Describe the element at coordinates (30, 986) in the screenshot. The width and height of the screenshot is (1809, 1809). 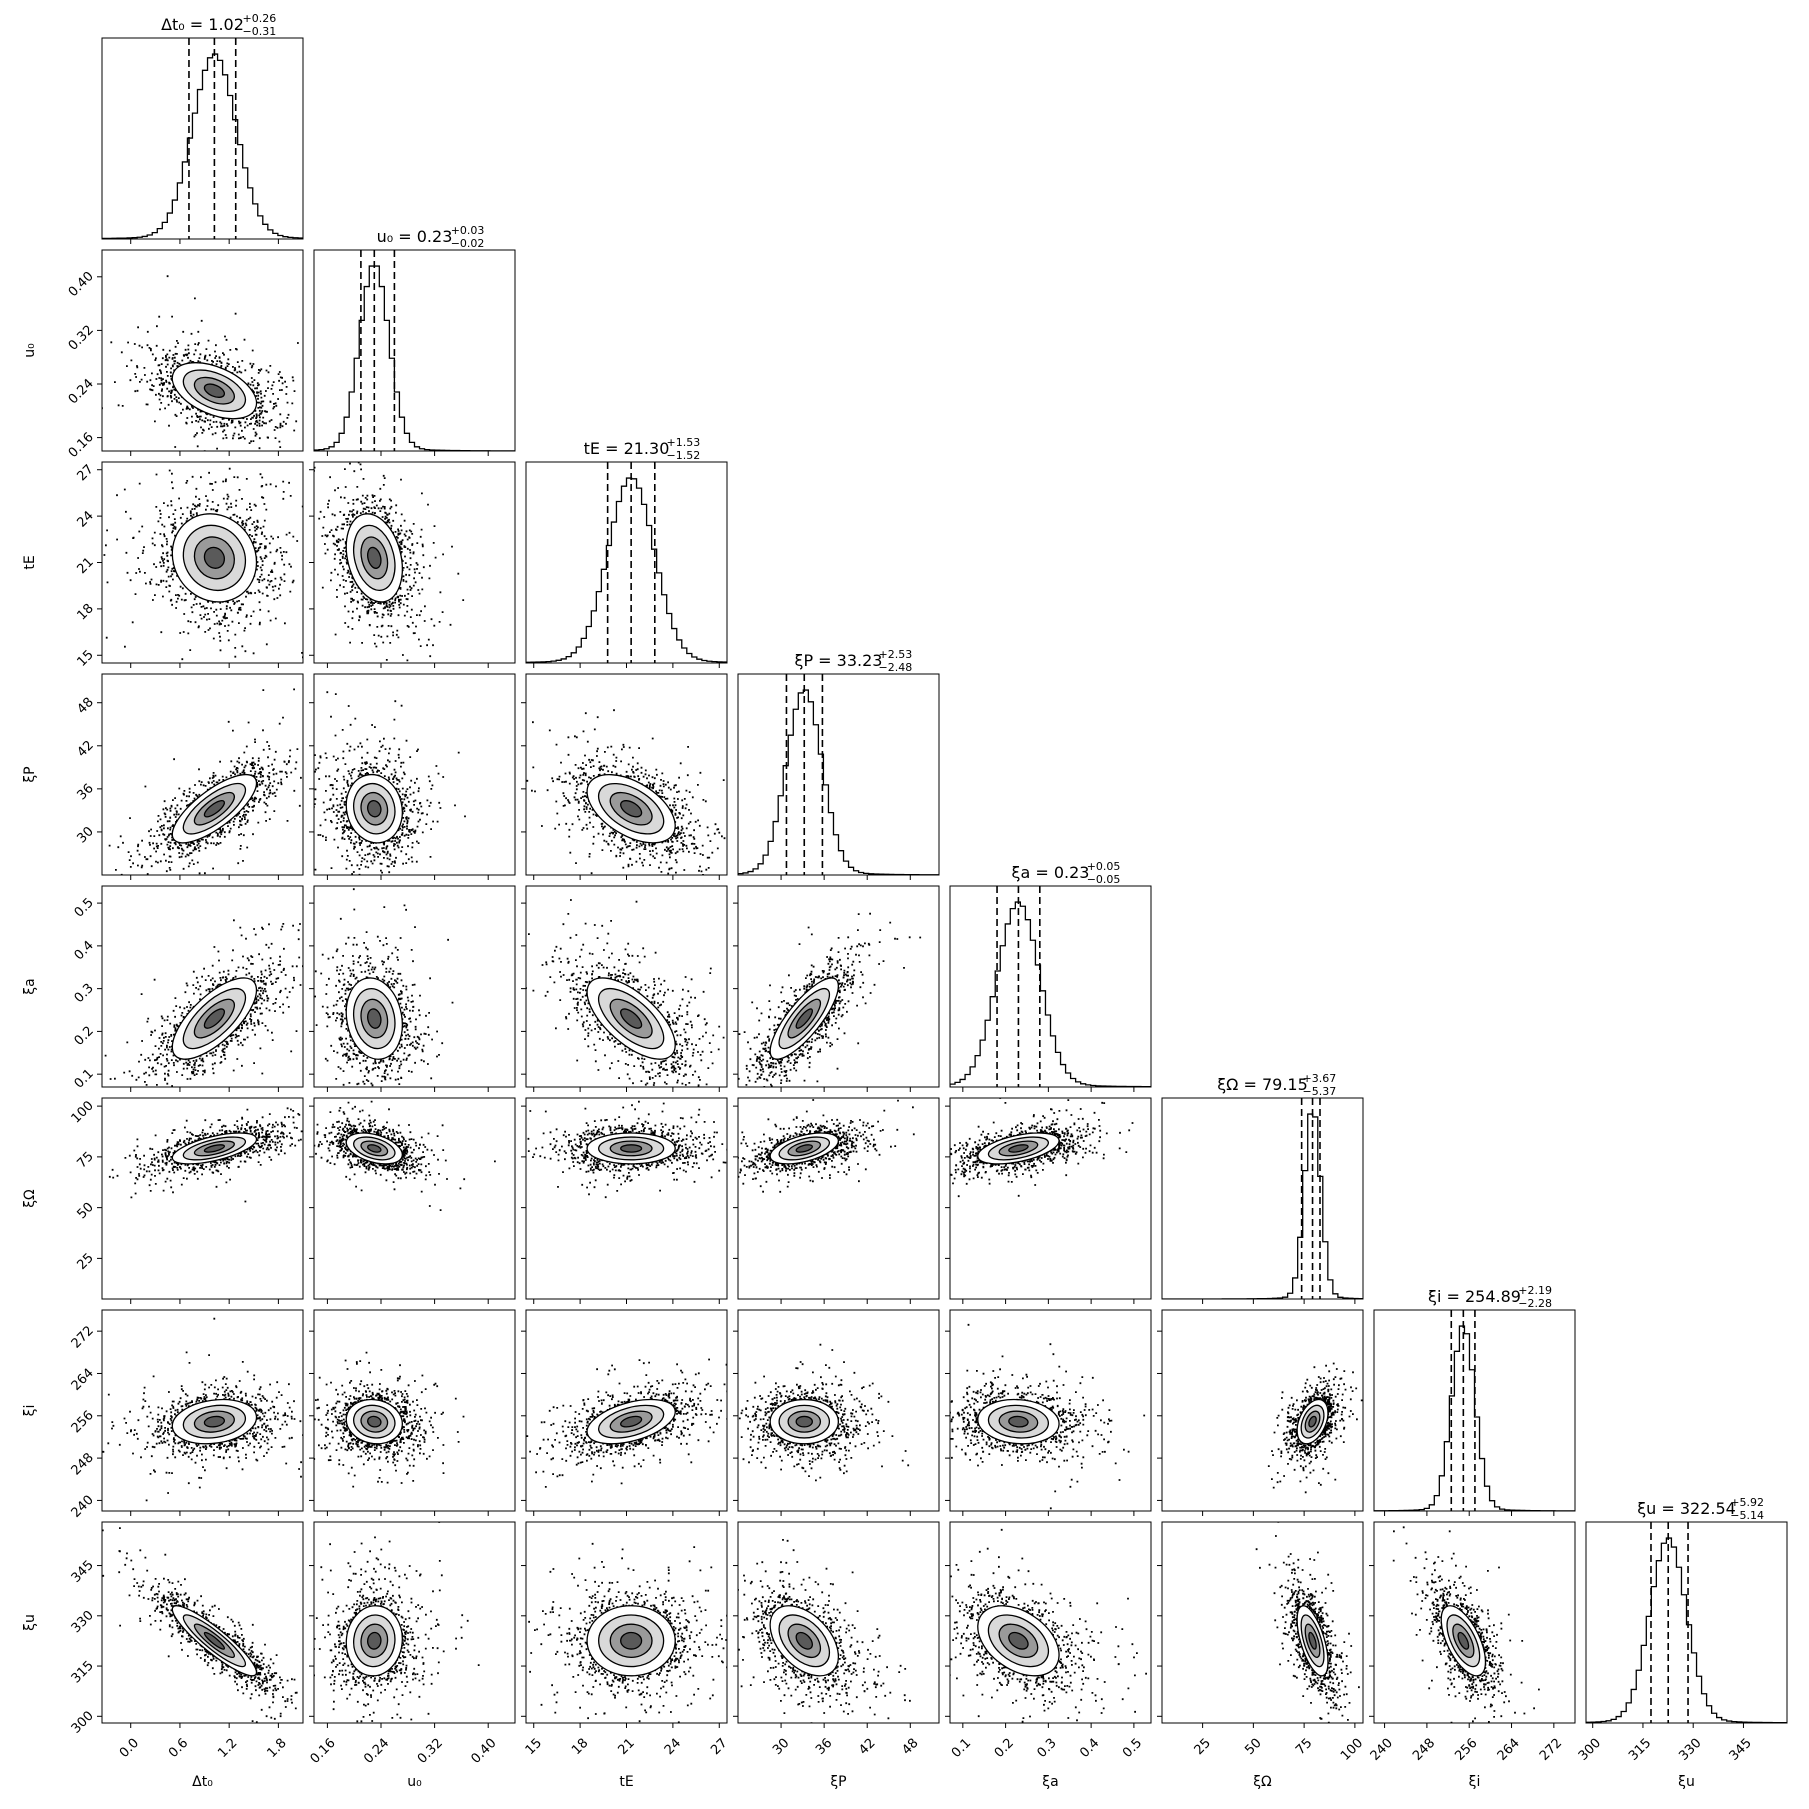
I see `ylabel-4: ξa` at that location.